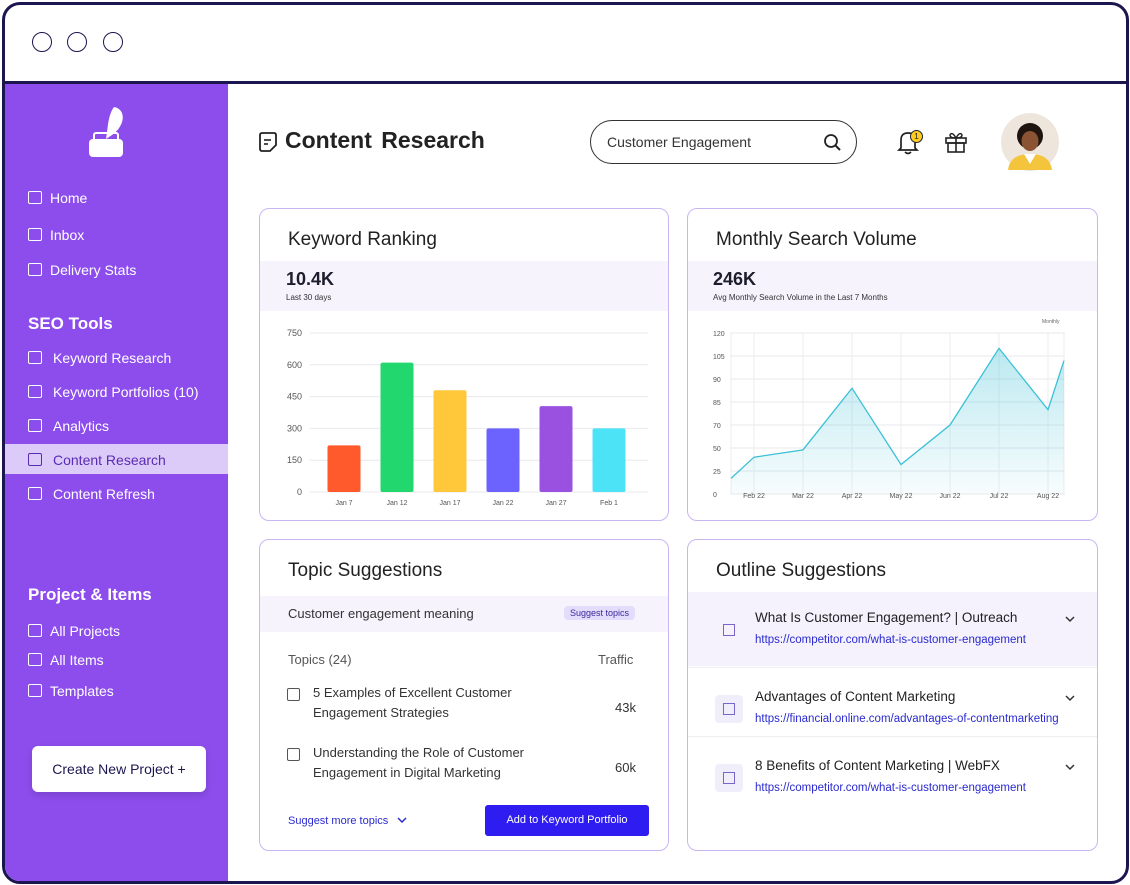 The image size is (1130, 885). What do you see at coordinates (717, 472) in the screenshot?
I see `y-tick-label: 25` at bounding box center [717, 472].